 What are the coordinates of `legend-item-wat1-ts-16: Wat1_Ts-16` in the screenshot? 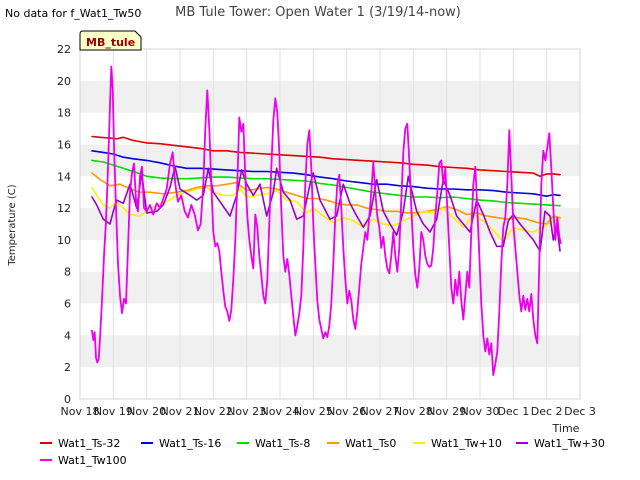 It's located at (181, 443).